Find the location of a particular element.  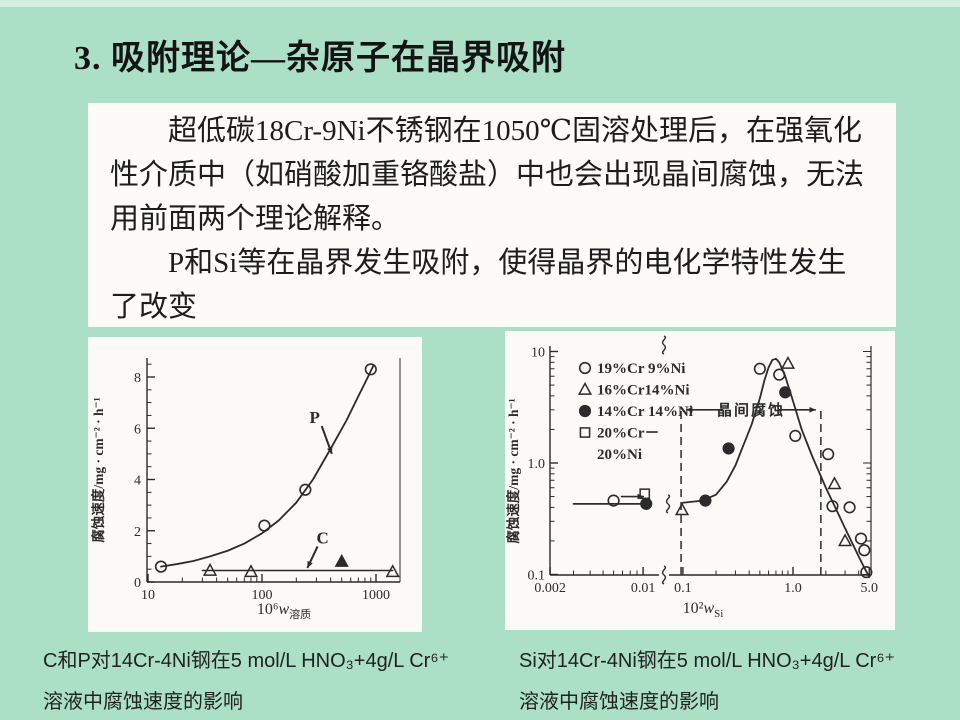

svg-text: 晶间腐蚀 is located at coordinates (751, 410).